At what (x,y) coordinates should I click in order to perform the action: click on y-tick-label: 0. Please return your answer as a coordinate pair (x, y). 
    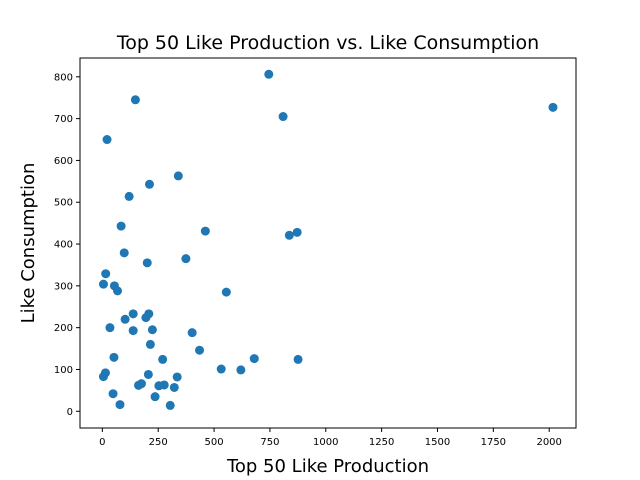
    Looking at the image, I should click on (70, 412).